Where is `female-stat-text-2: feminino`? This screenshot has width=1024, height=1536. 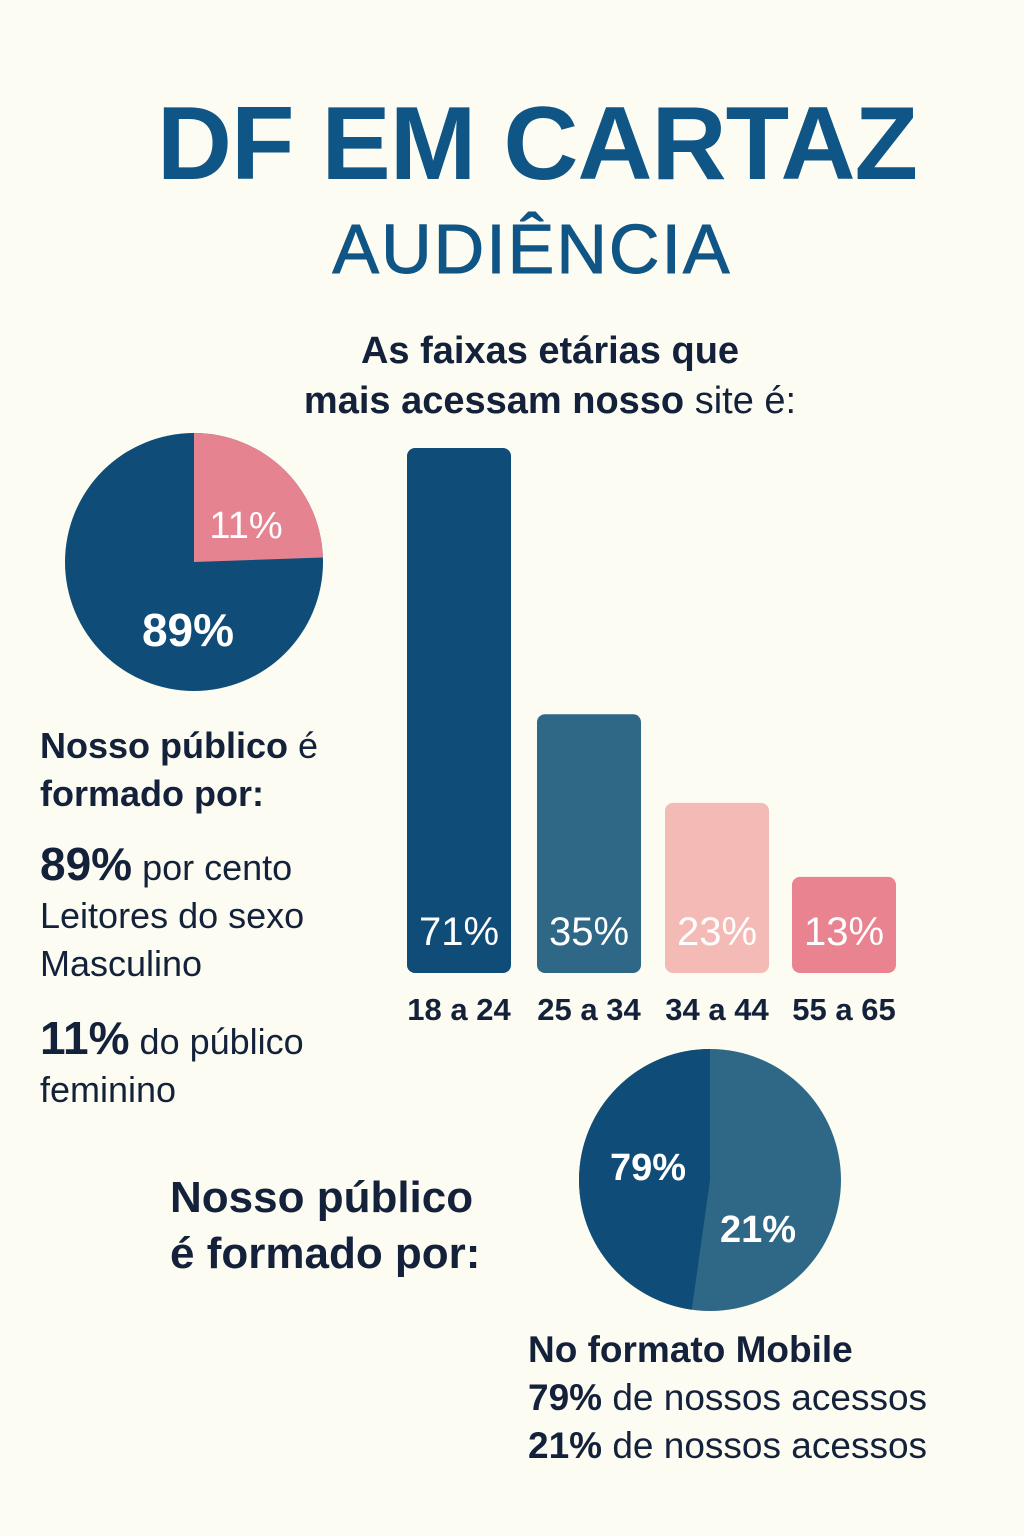
female-stat-text-2: feminino is located at coordinates (108, 1089).